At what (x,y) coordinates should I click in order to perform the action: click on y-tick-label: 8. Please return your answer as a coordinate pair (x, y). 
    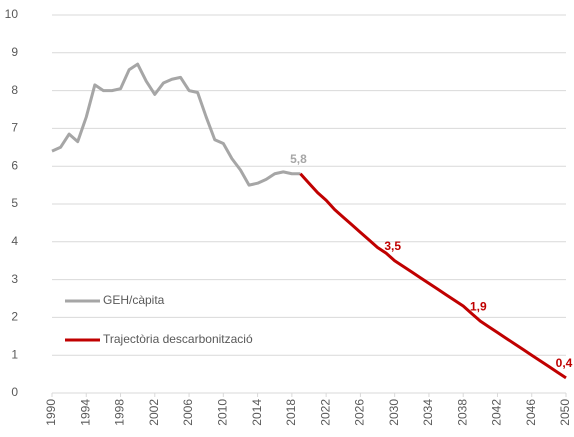
    Looking at the image, I should click on (14, 90).